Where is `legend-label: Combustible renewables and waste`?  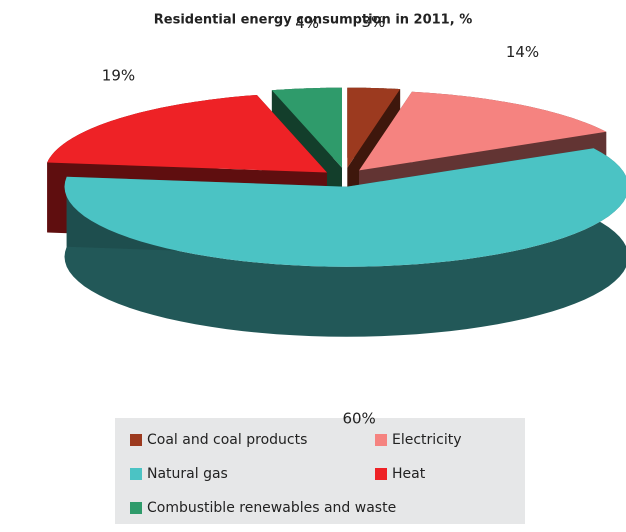 legend-label: Combustible renewables and waste is located at coordinates (271, 508).